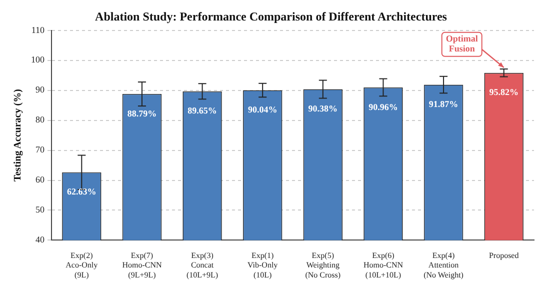 Image resolution: width=550 pixels, height=291 pixels. I want to click on y-tick-label: 70, so click(40, 149).